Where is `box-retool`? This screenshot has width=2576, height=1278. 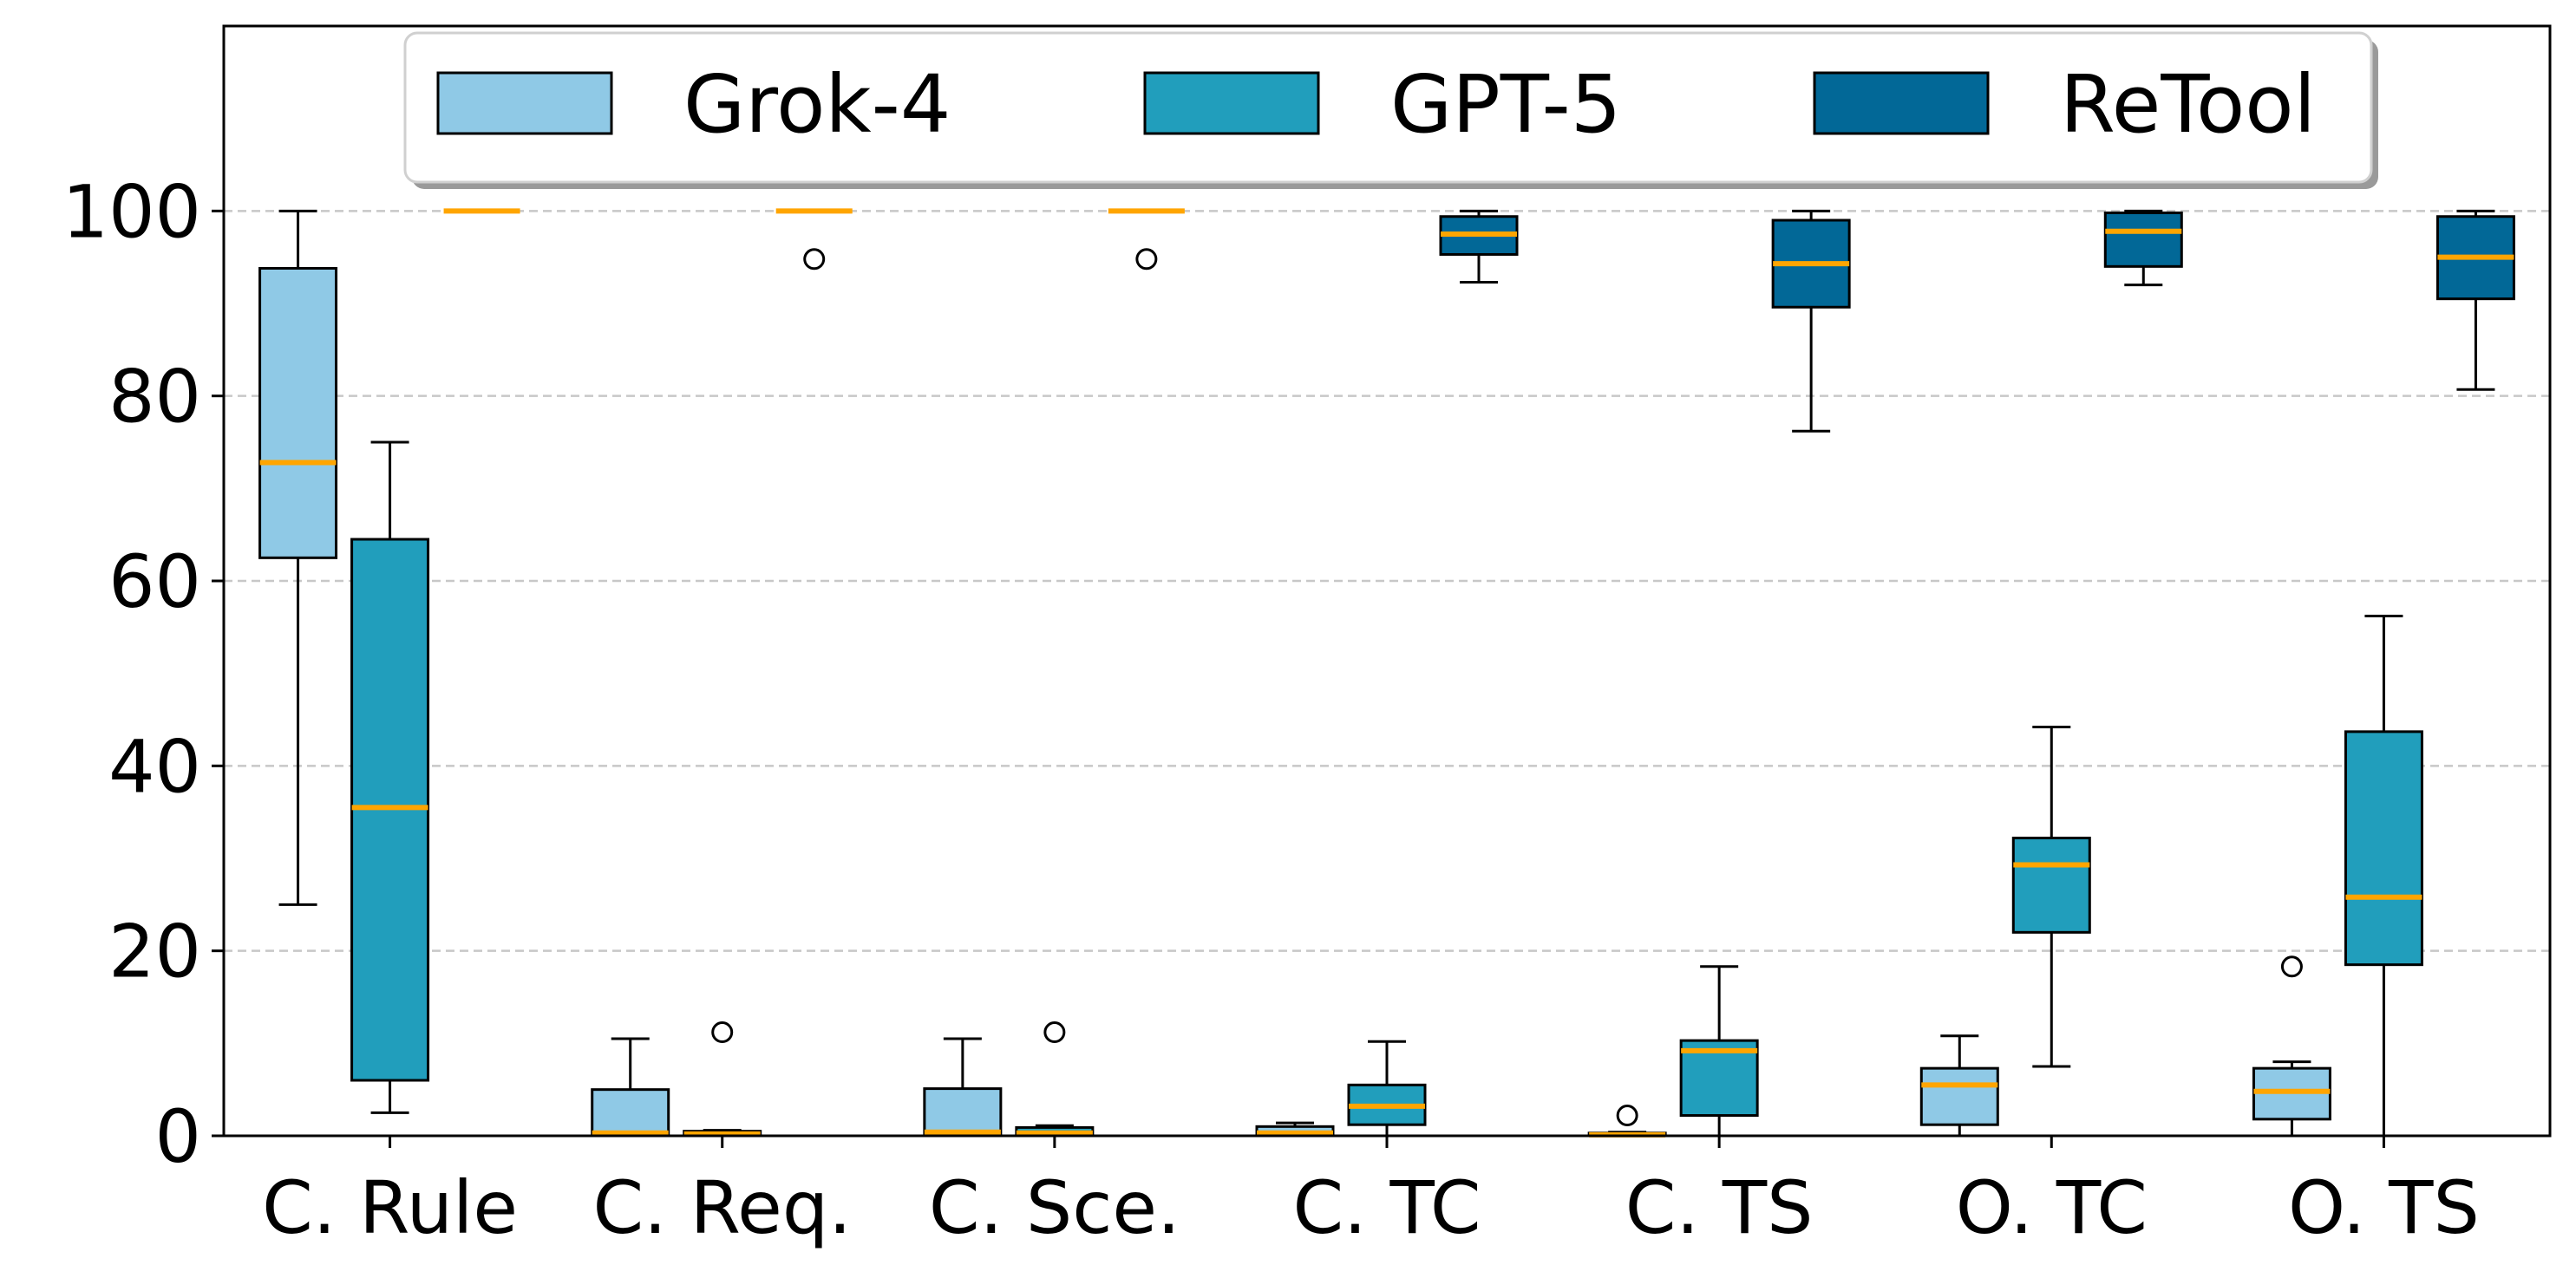
box-retool is located at coordinates (2143, 240).